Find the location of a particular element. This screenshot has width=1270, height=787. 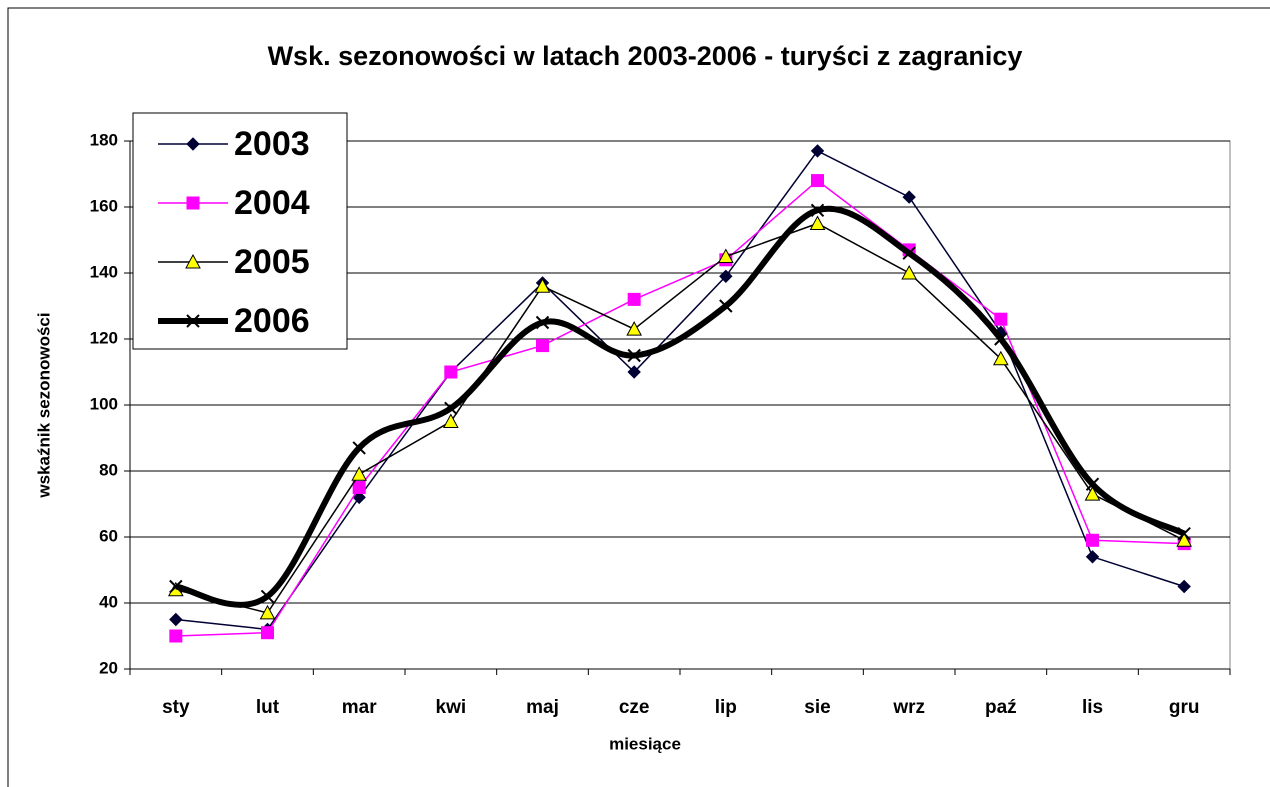

x-tick-label: sty is located at coordinates (176, 707).